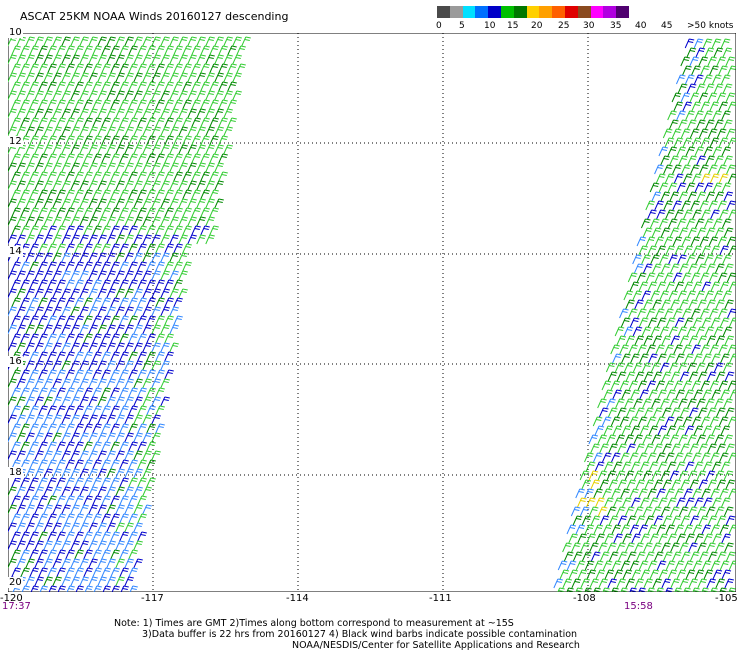 The height and width of the screenshot is (651, 740). What do you see at coordinates (584, 598) in the screenshot?
I see `lon-label-108: -108` at bounding box center [584, 598].